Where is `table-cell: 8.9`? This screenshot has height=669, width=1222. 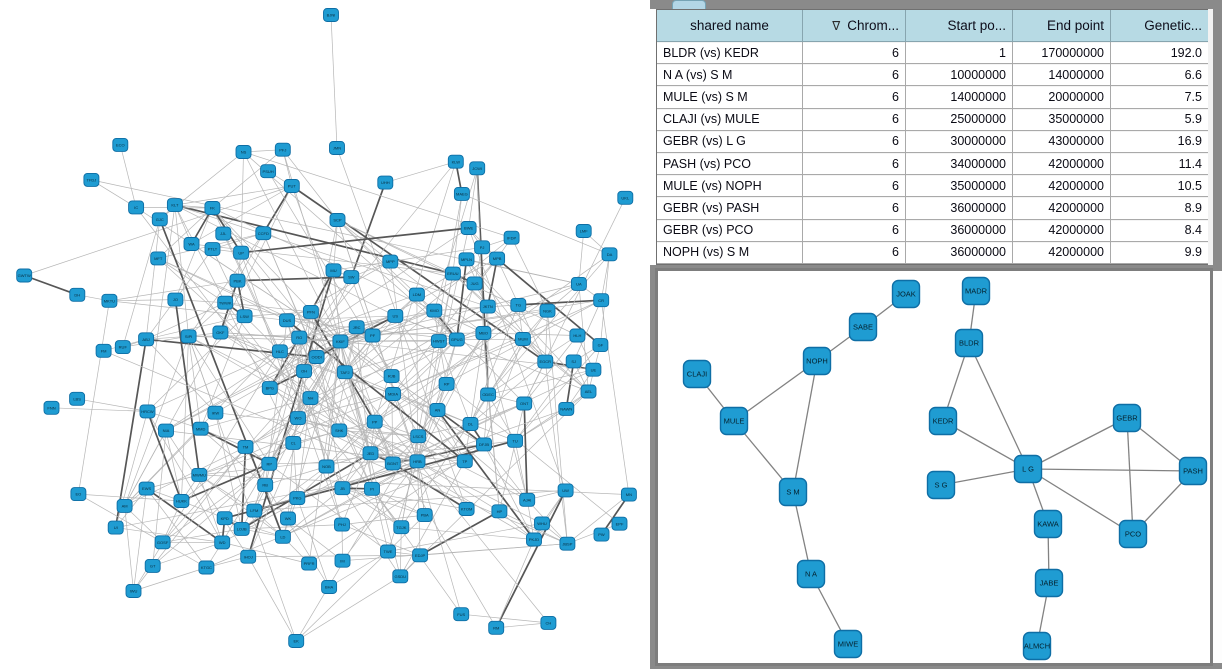 table-cell: 8.9 is located at coordinates (1160, 208).